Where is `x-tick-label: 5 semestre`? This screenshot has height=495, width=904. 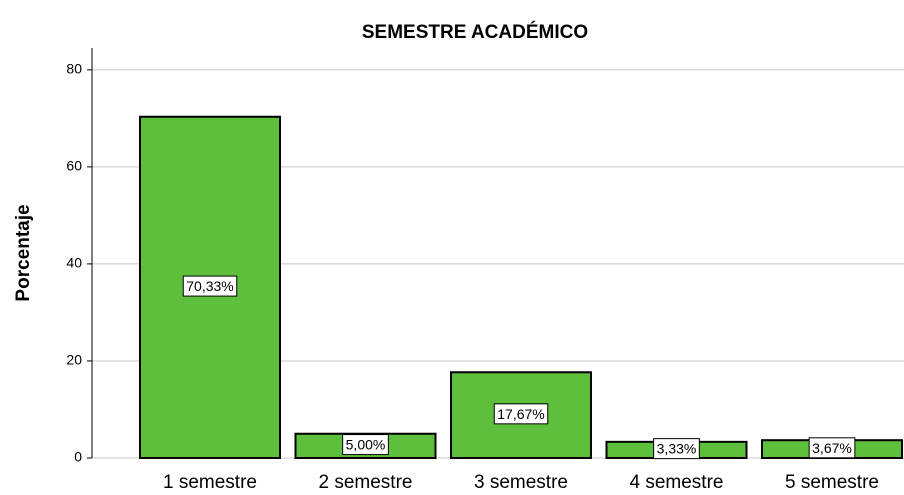 x-tick-label: 5 semestre is located at coordinates (832, 482).